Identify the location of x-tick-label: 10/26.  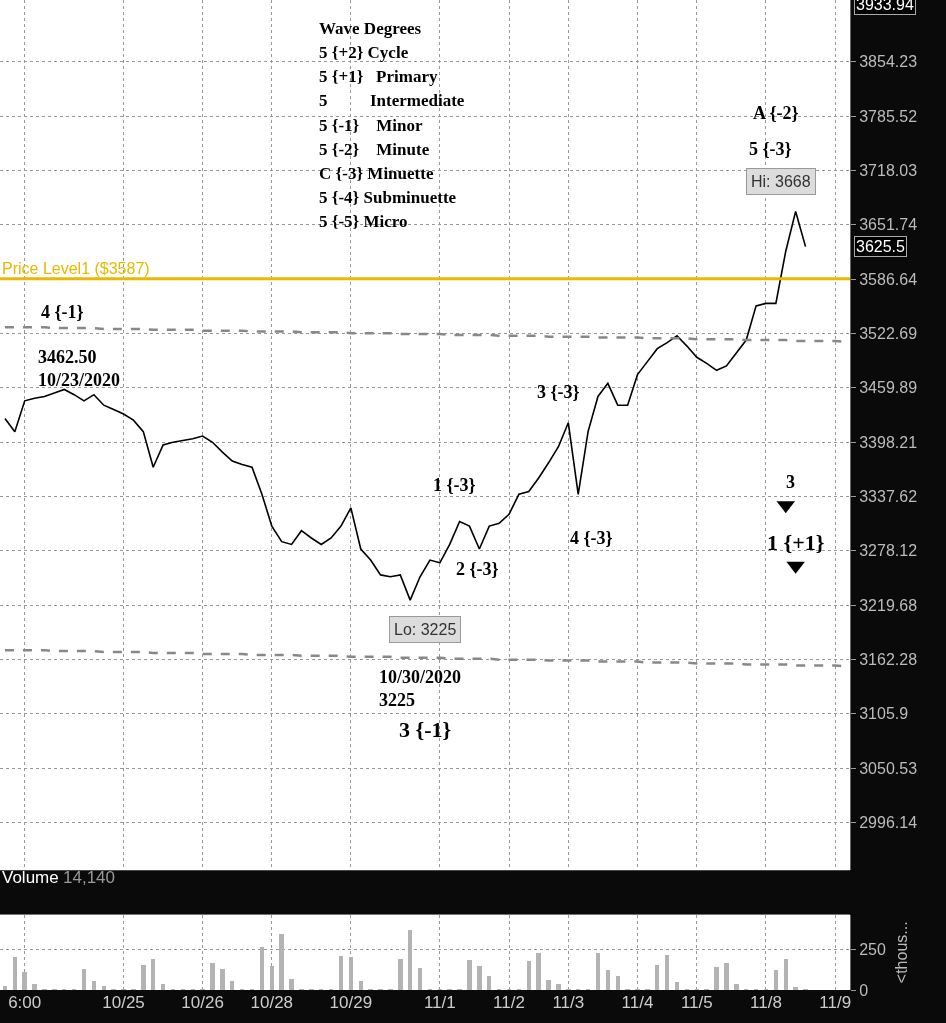
(202, 1003).